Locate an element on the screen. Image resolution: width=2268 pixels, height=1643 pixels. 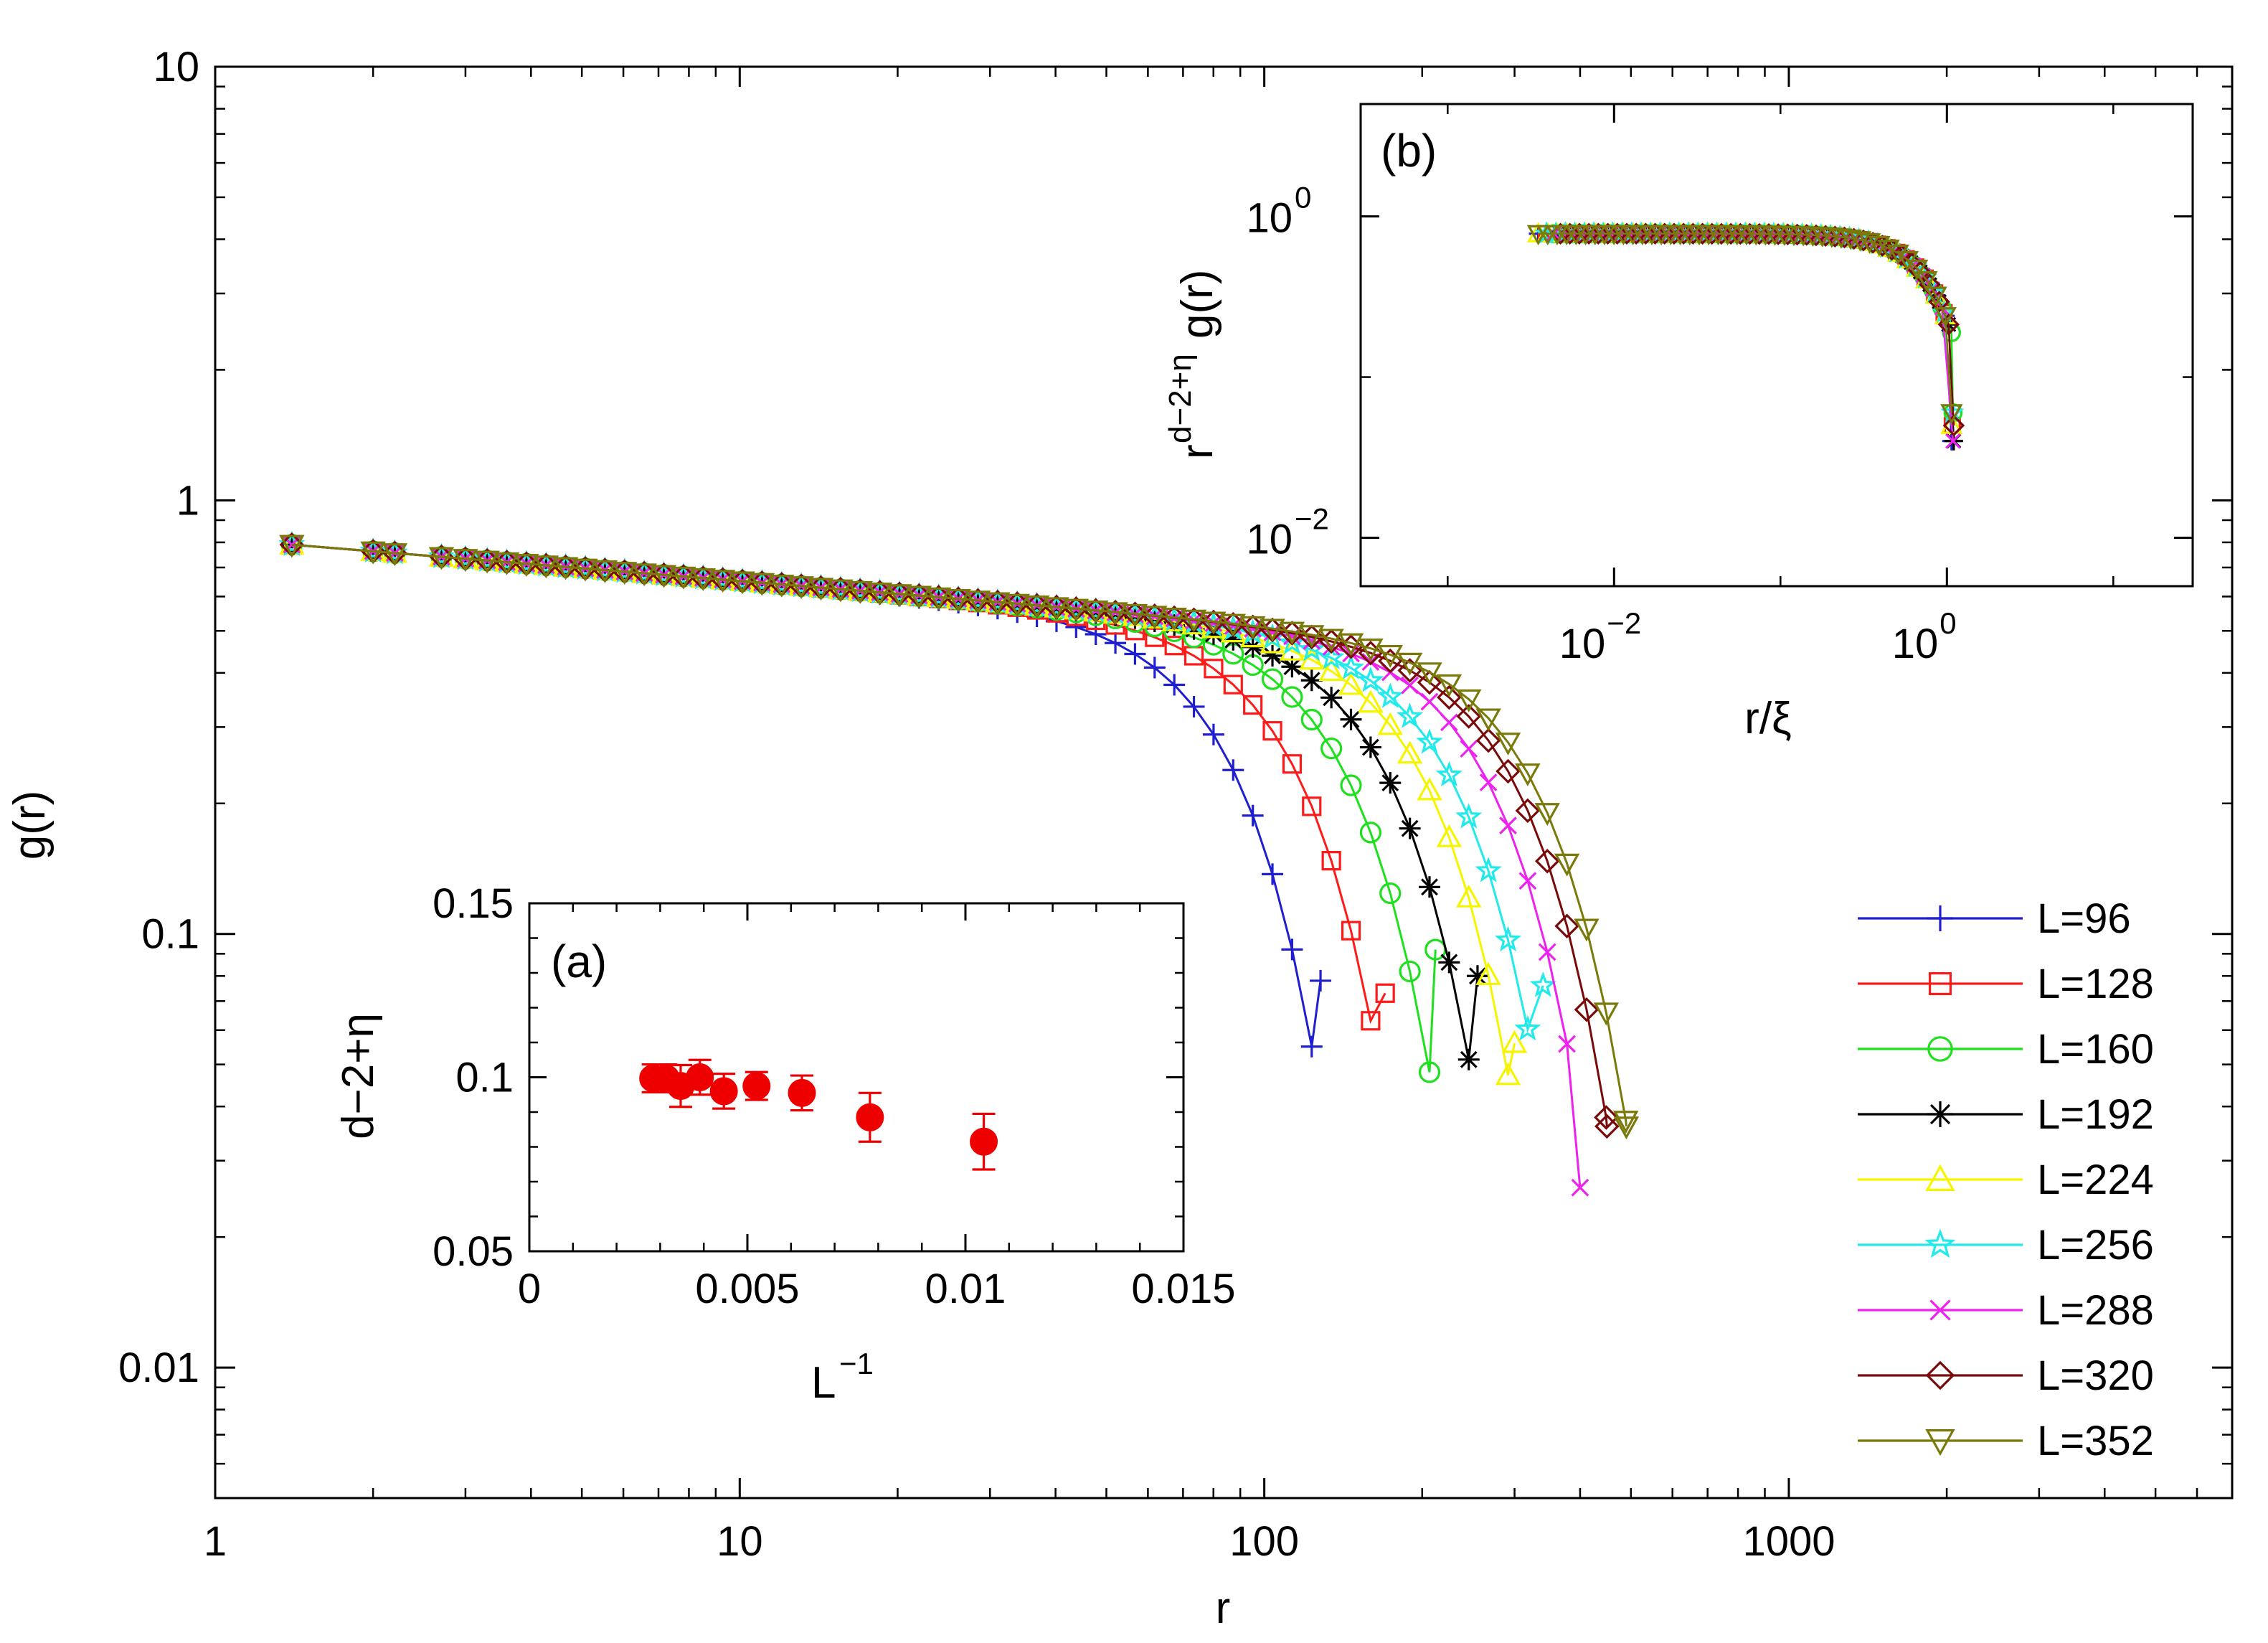
main-y-tick-label: 0.01 is located at coordinates (158, 1368).